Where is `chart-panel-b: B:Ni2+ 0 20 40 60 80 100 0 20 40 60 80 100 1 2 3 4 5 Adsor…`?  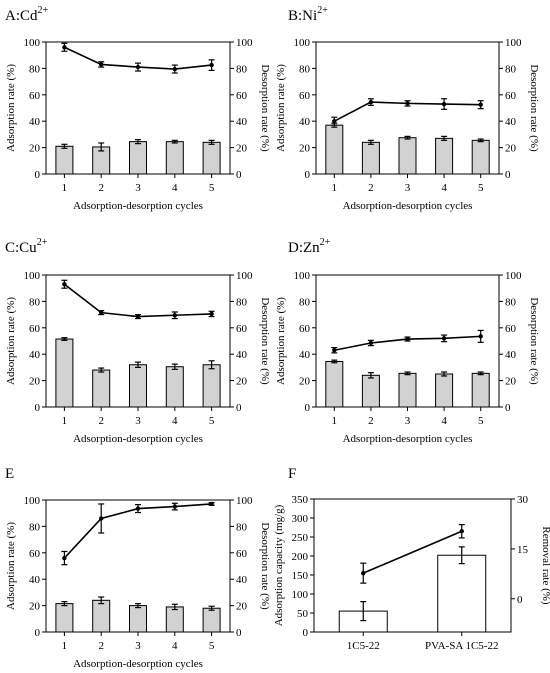
chart-panel-b: B:Ni2+ 0 20 40 60 80 100 0 20 40 60 80 100 1 2 3 4 5 Adsor… is located at coordinates (407, 108).